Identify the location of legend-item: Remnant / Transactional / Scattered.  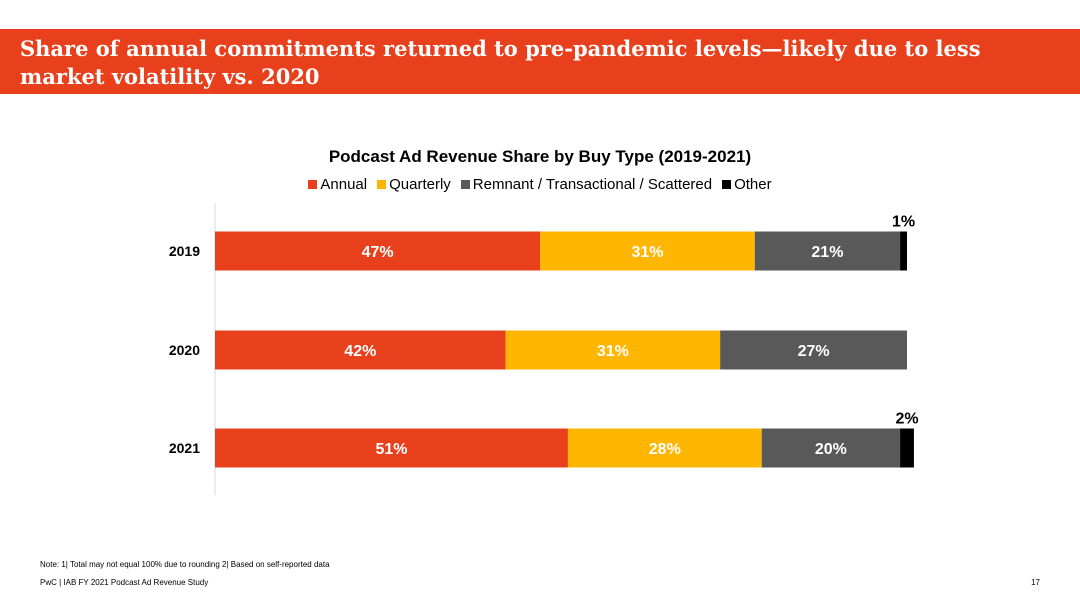
(586, 184).